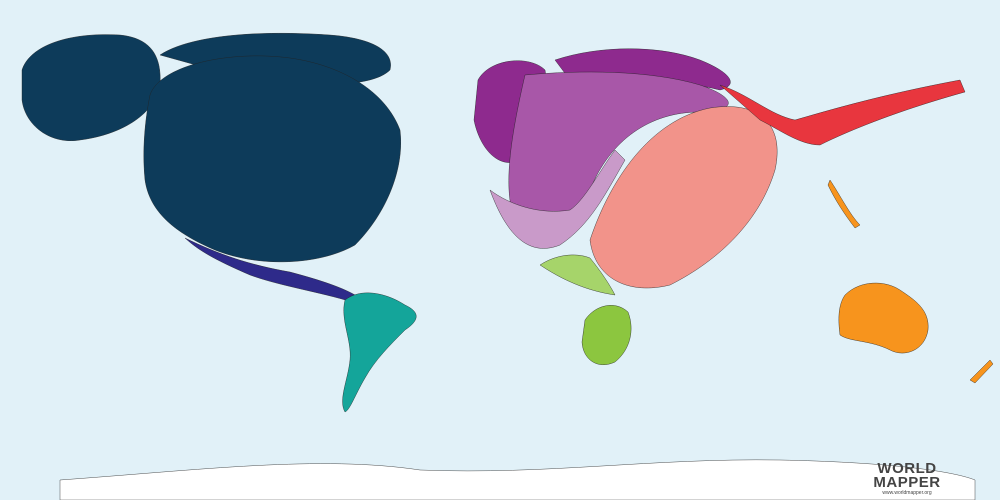  I want to click on region-south-america, so click(379, 352).